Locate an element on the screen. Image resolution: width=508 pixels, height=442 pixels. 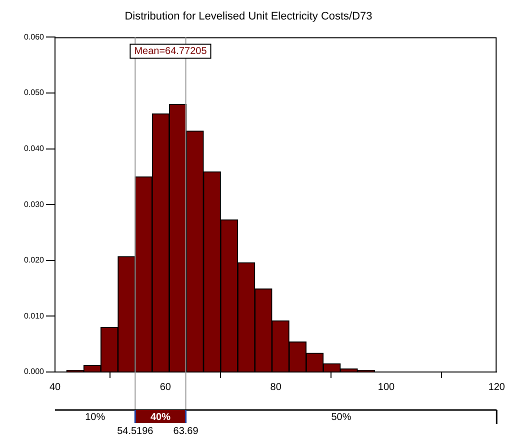
x-tick-label: 40 is located at coordinates (55, 387).